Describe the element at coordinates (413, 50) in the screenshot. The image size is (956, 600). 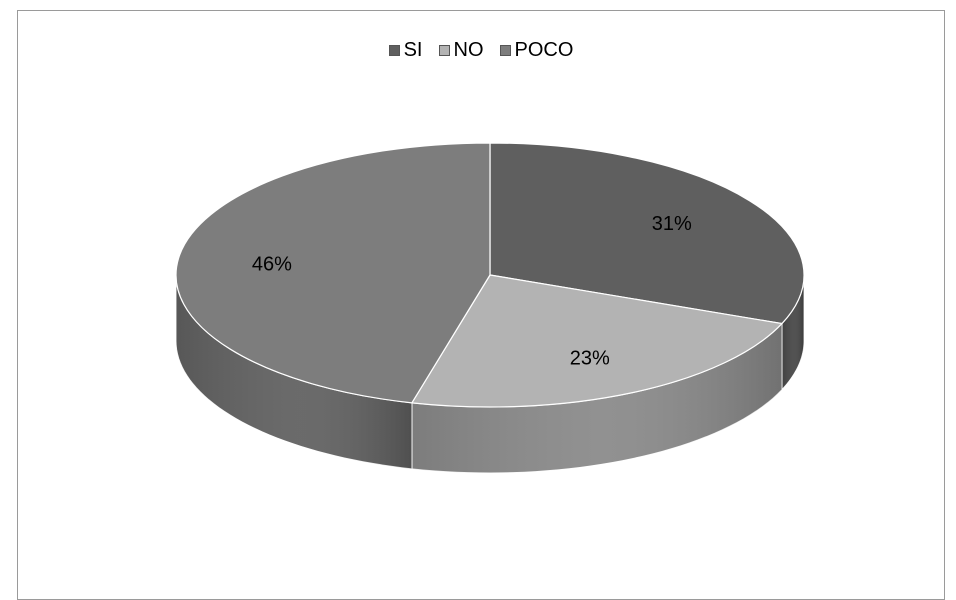
I see `legend-label-si: SI` at that location.